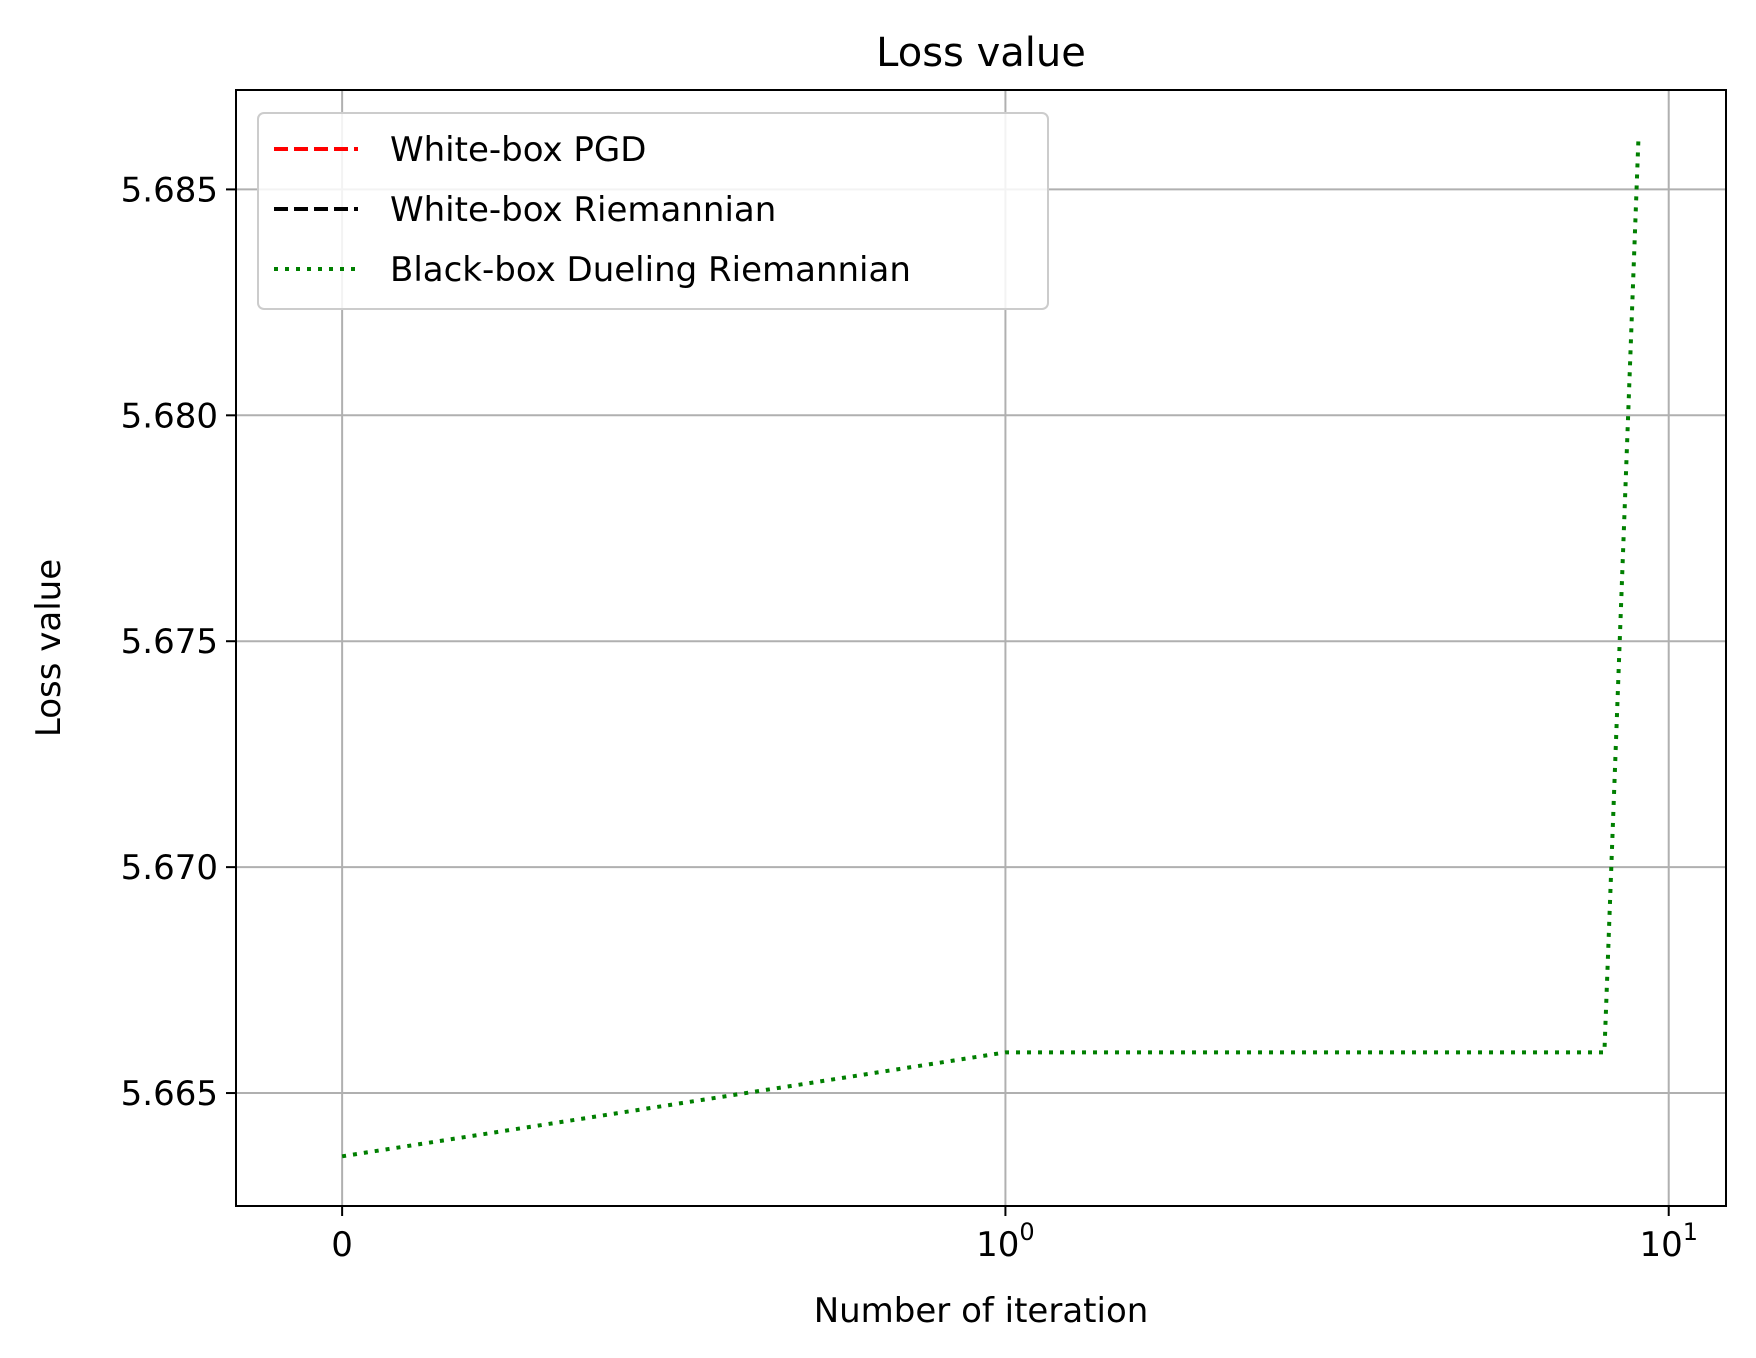  What do you see at coordinates (583, 210) in the screenshot?
I see `legend-label-1: White-box Riemannian` at bounding box center [583, 210].